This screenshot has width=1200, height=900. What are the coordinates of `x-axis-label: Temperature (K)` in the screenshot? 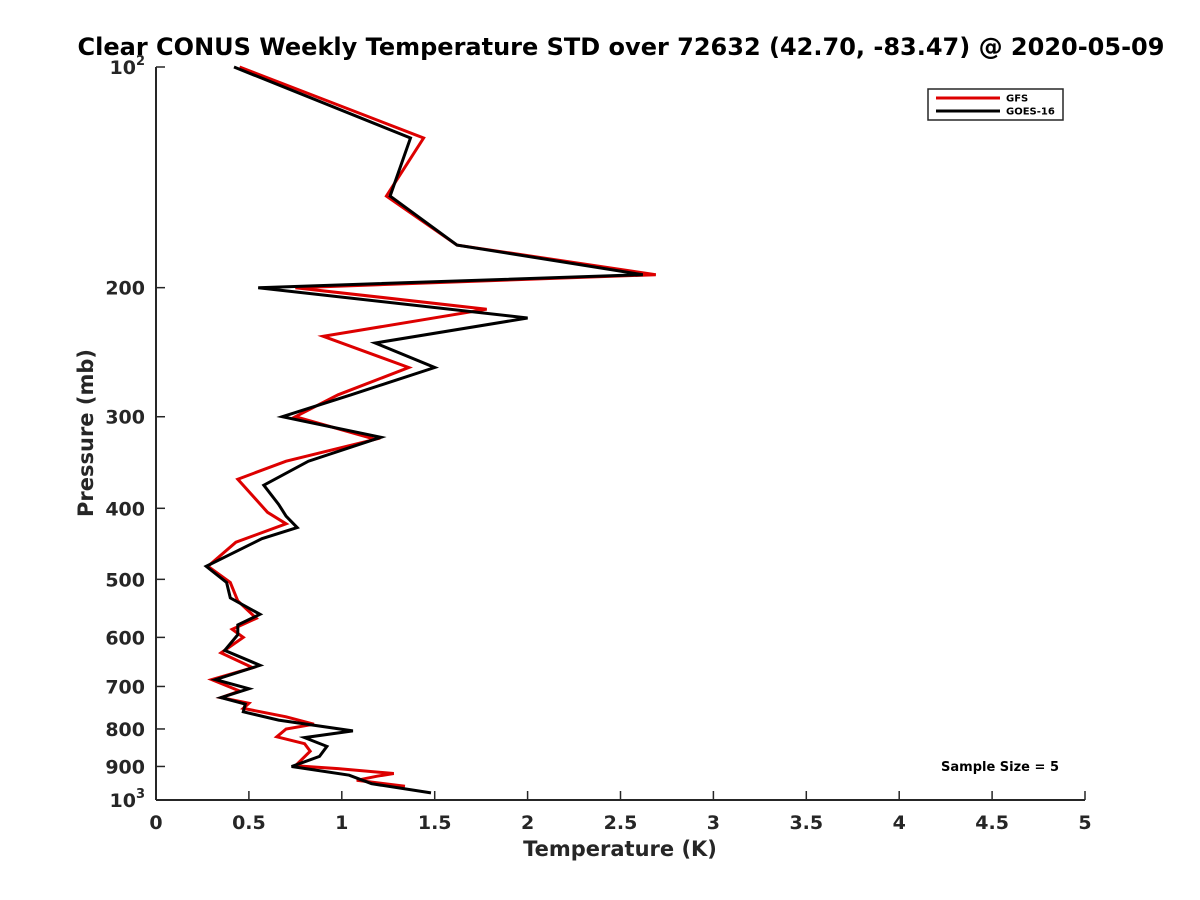 It's located at (620, 849).